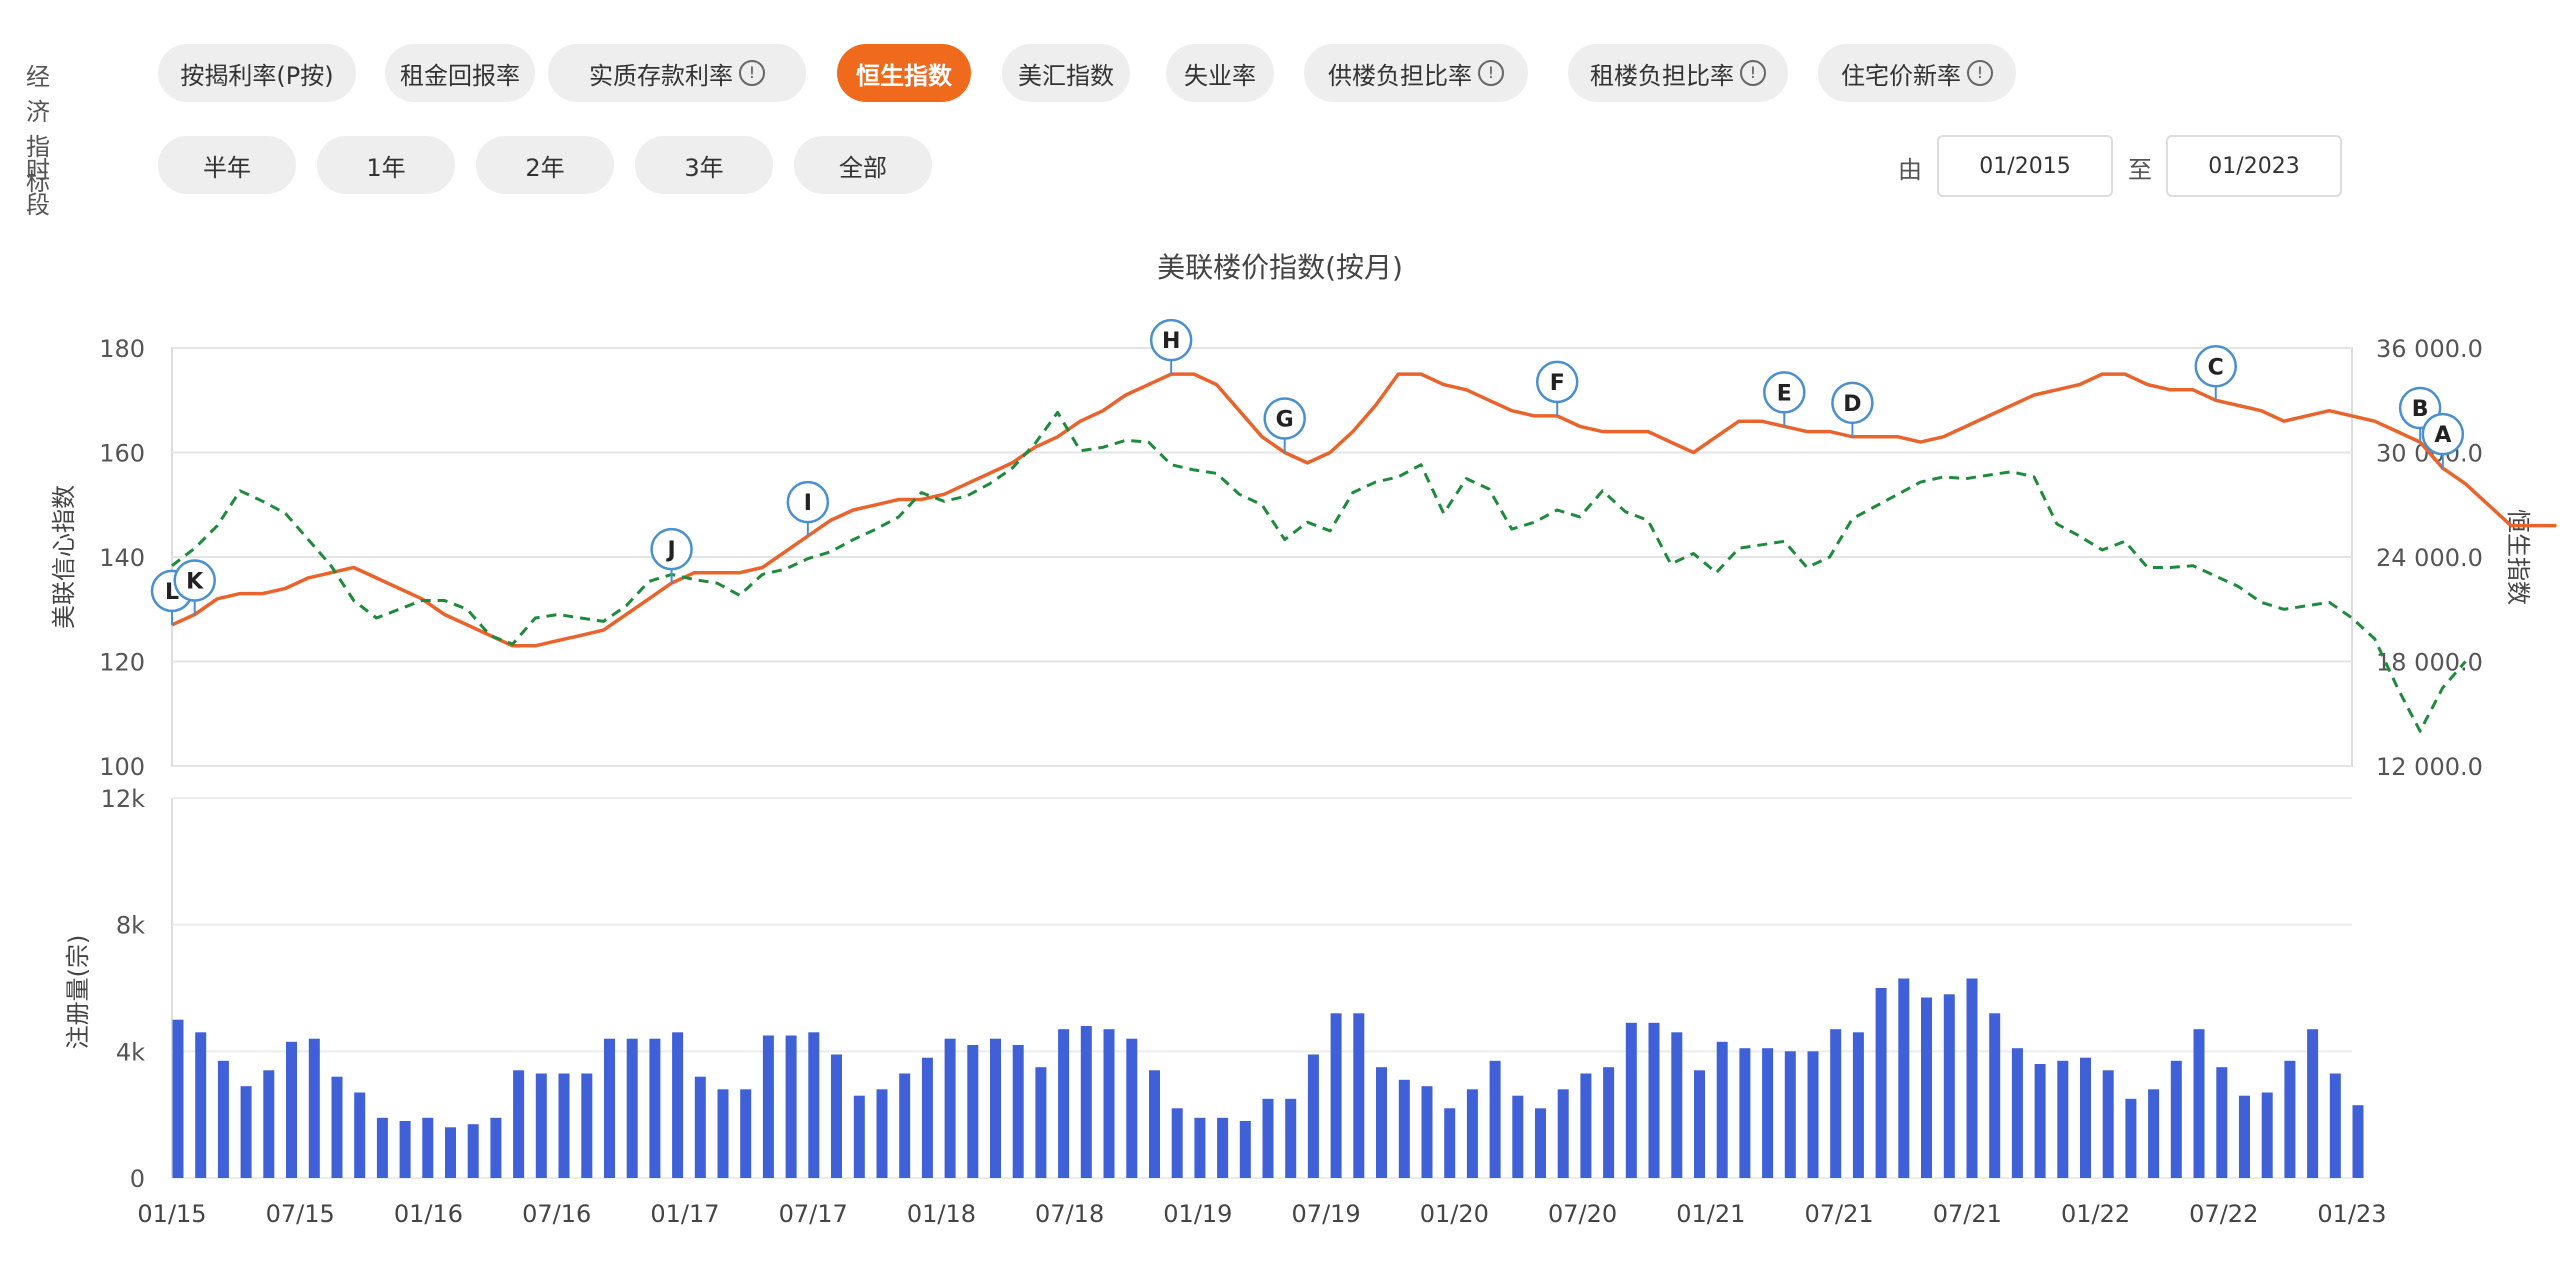 The width and height of the screenshot is (2560, 1280). Describe the element at coordinates (1784, 392) in the screenshot. I see `marker-E` at that location.